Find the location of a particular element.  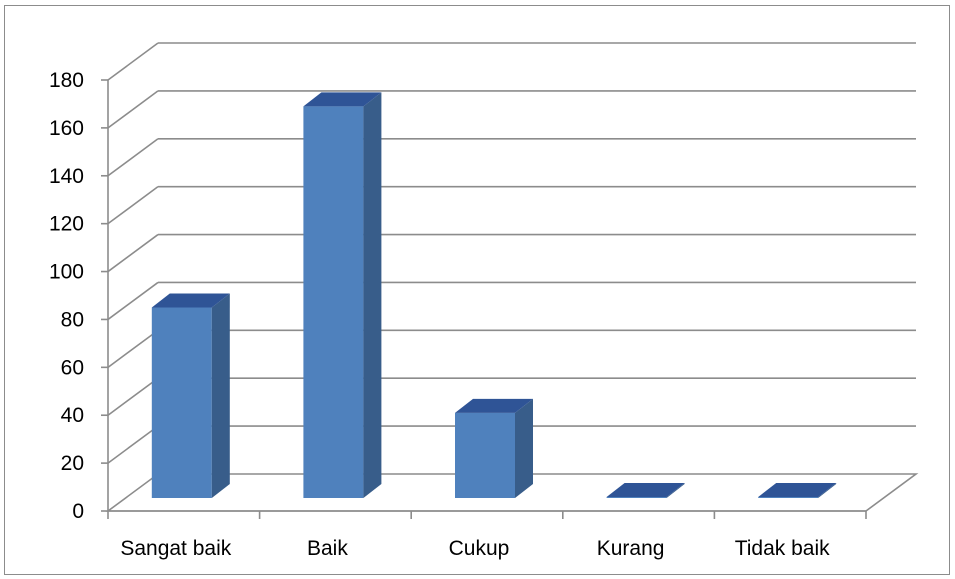

x-tick-label: Baik is located at coordinates (327, 548).